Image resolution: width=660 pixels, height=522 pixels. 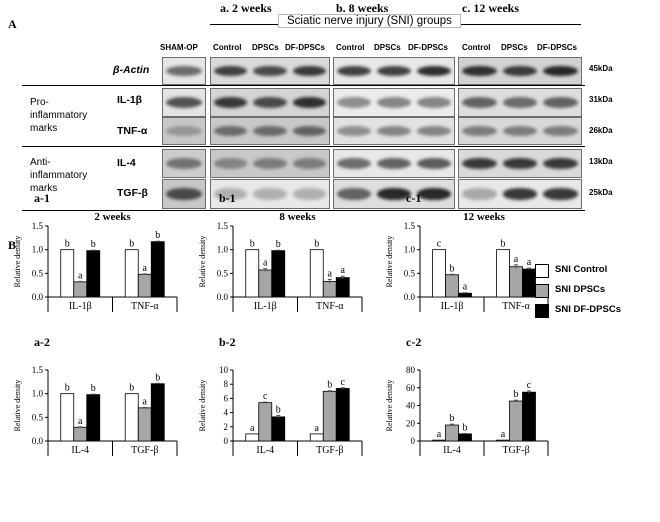 I want to click on col-dfdpscs-12w: DF-DPSCs, so click(x=557, y=47).